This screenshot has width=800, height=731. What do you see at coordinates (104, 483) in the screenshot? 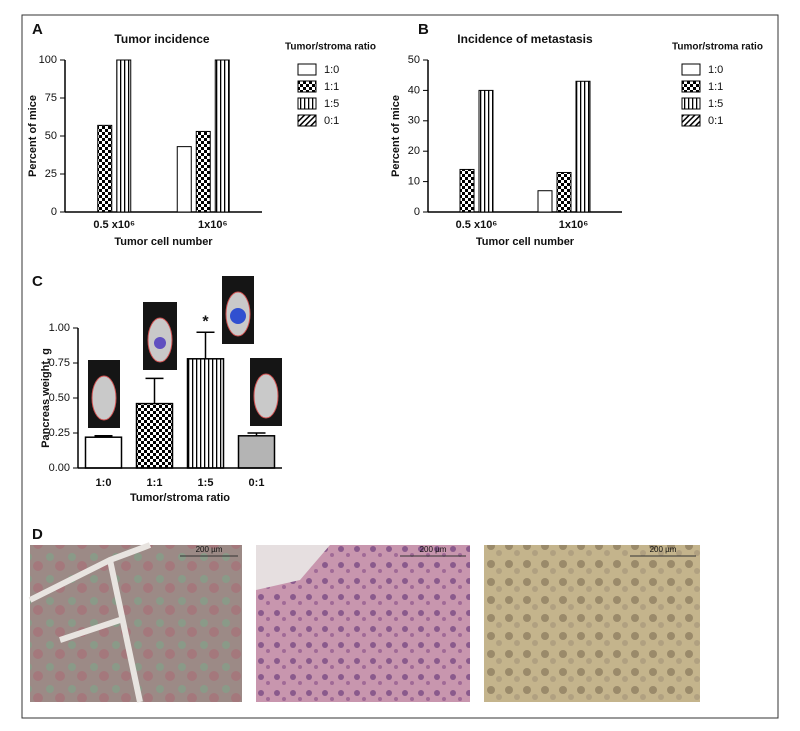
I see `x-tick-label: 1:0` at bounding box center [104, 483].